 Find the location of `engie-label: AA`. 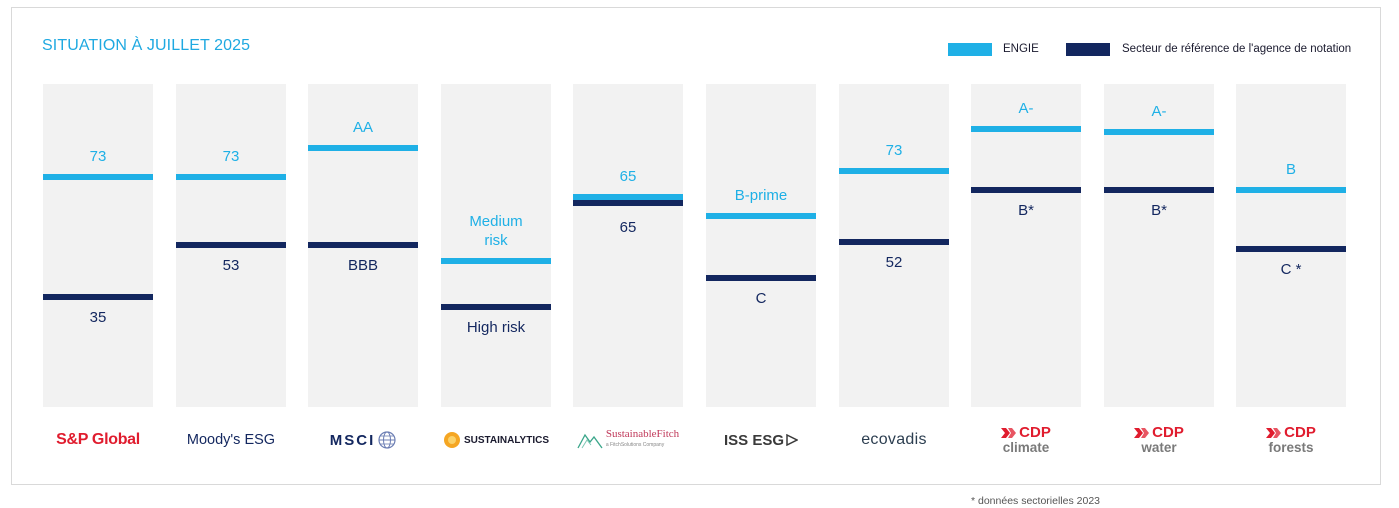

engie-label: AA is located at coordinates (362, 127).